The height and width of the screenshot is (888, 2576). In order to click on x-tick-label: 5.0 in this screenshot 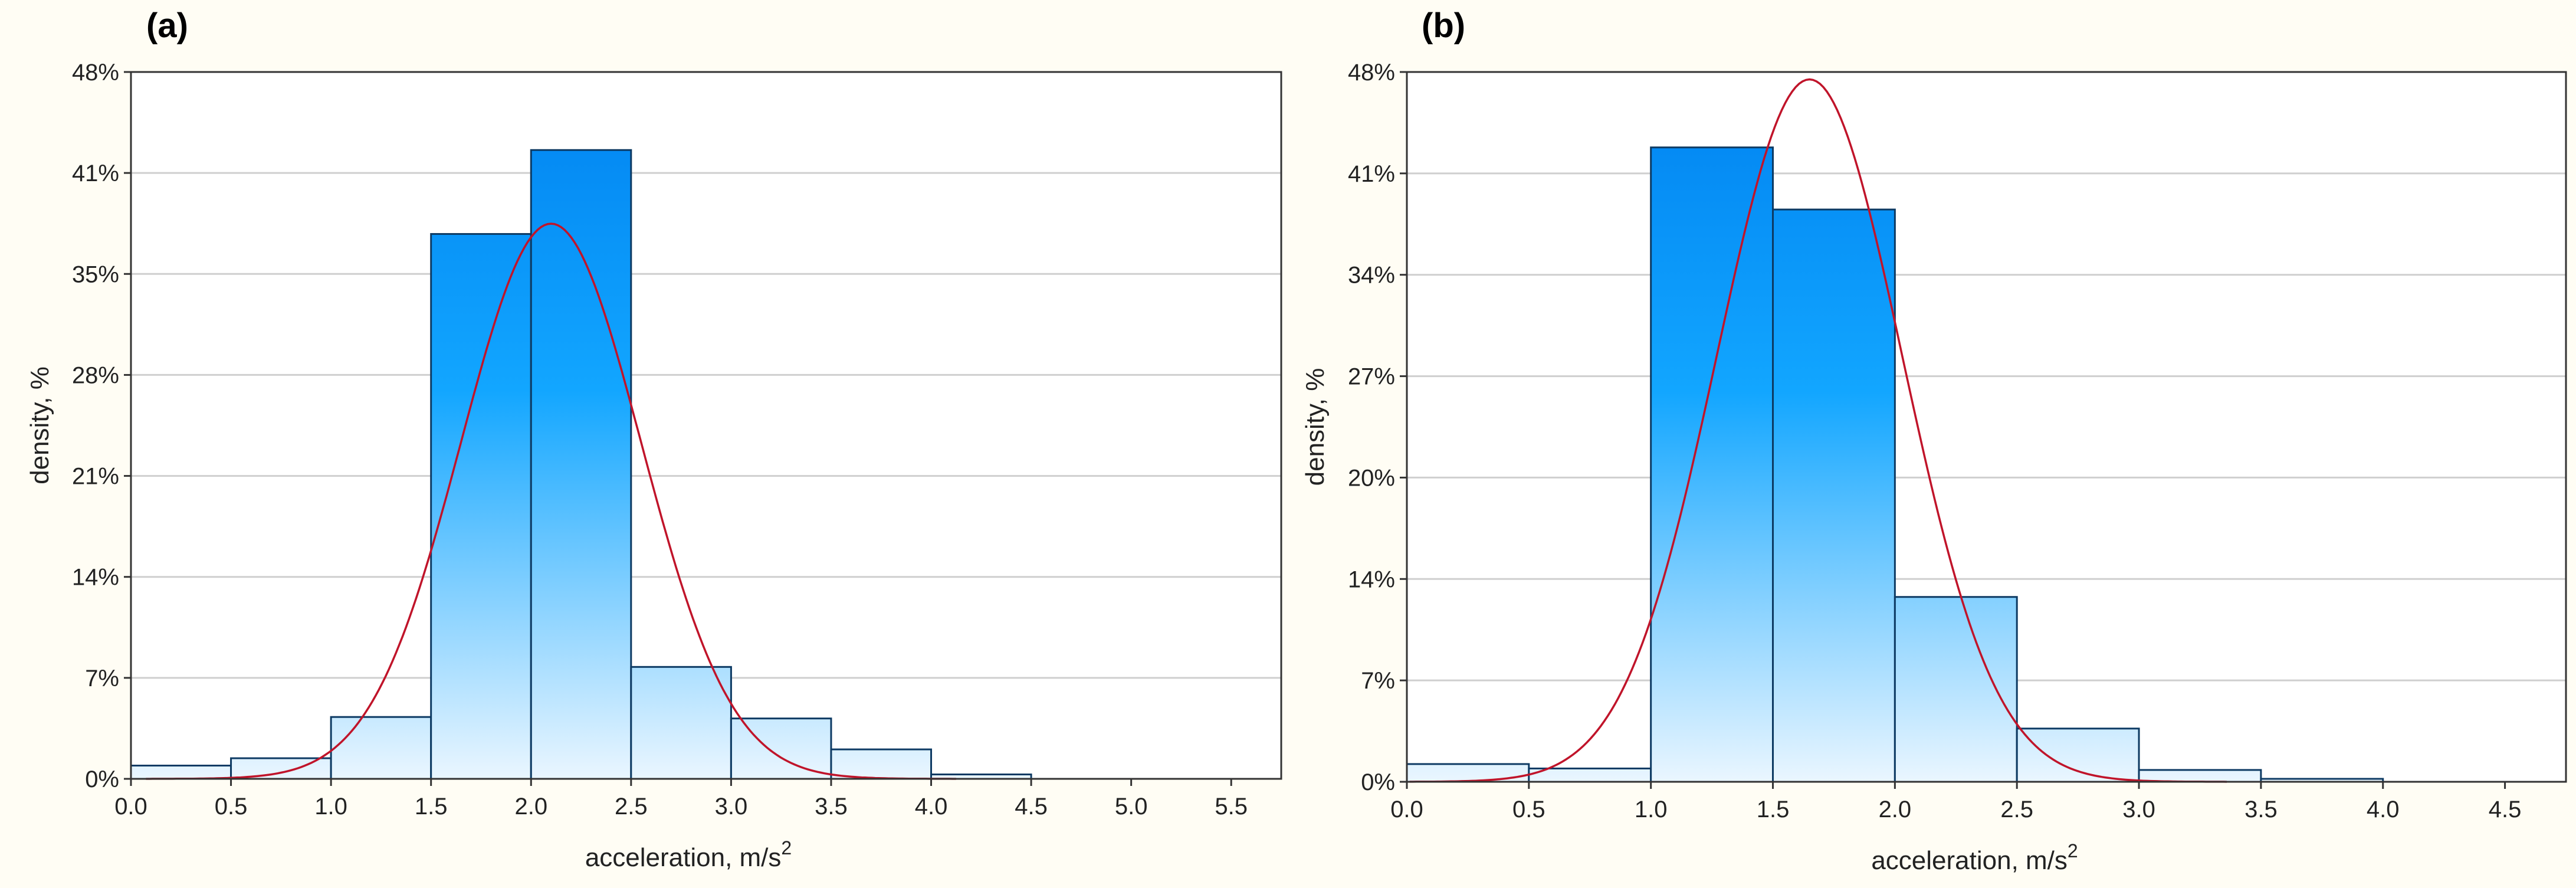, I will do `click(1131, 807)`.